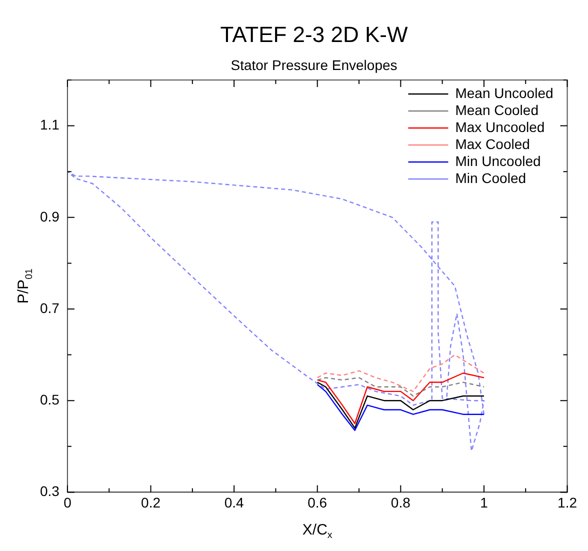 The height and width of the screenshot is (551, 588). Describe the element at coordinates (500, 126) in the screenshot. I see `legend-label: Max Uncooled` at that location.